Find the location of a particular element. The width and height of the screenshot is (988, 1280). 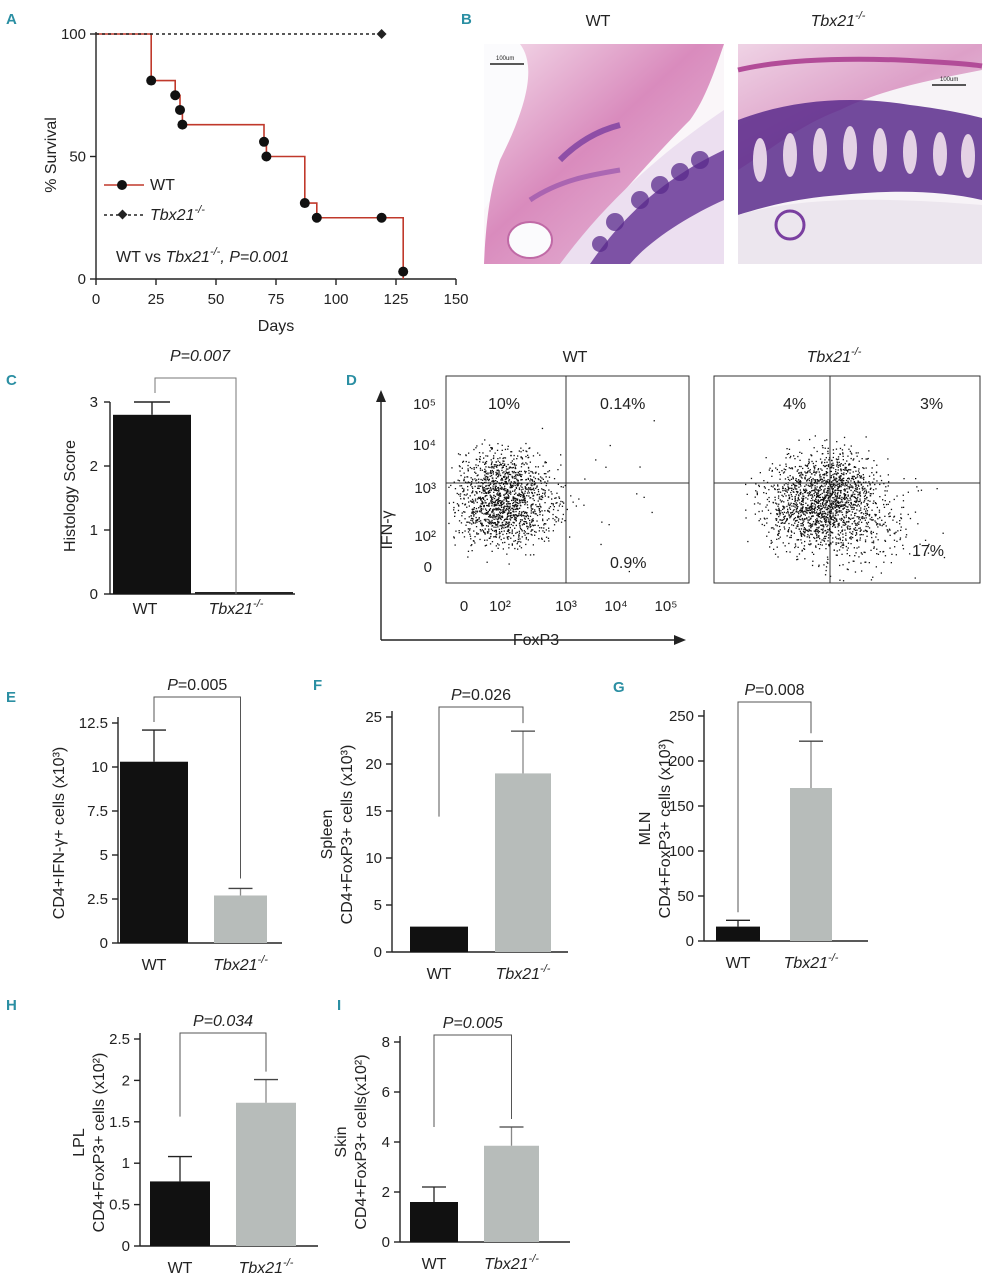

wt-survival-point is located at coordinates (182, 124).